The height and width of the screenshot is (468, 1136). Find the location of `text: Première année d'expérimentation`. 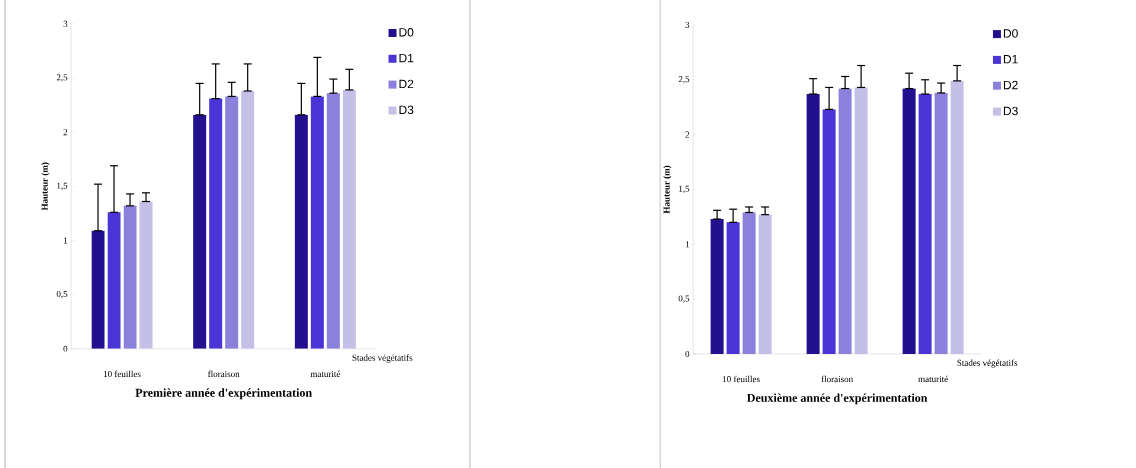

text: Première année d'expérimentation is located at coordinates (223, 394).